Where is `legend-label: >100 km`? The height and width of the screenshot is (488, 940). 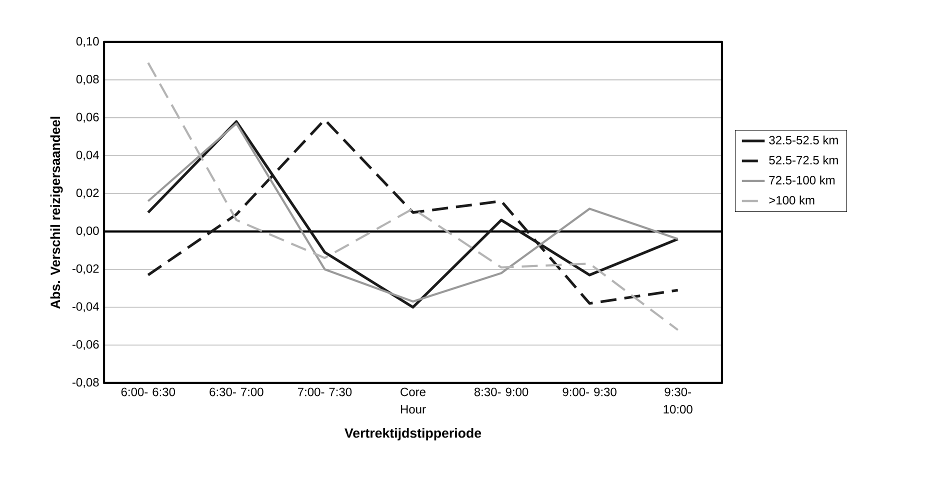
legend-label: >100 km is located at coordinates (791, 200).